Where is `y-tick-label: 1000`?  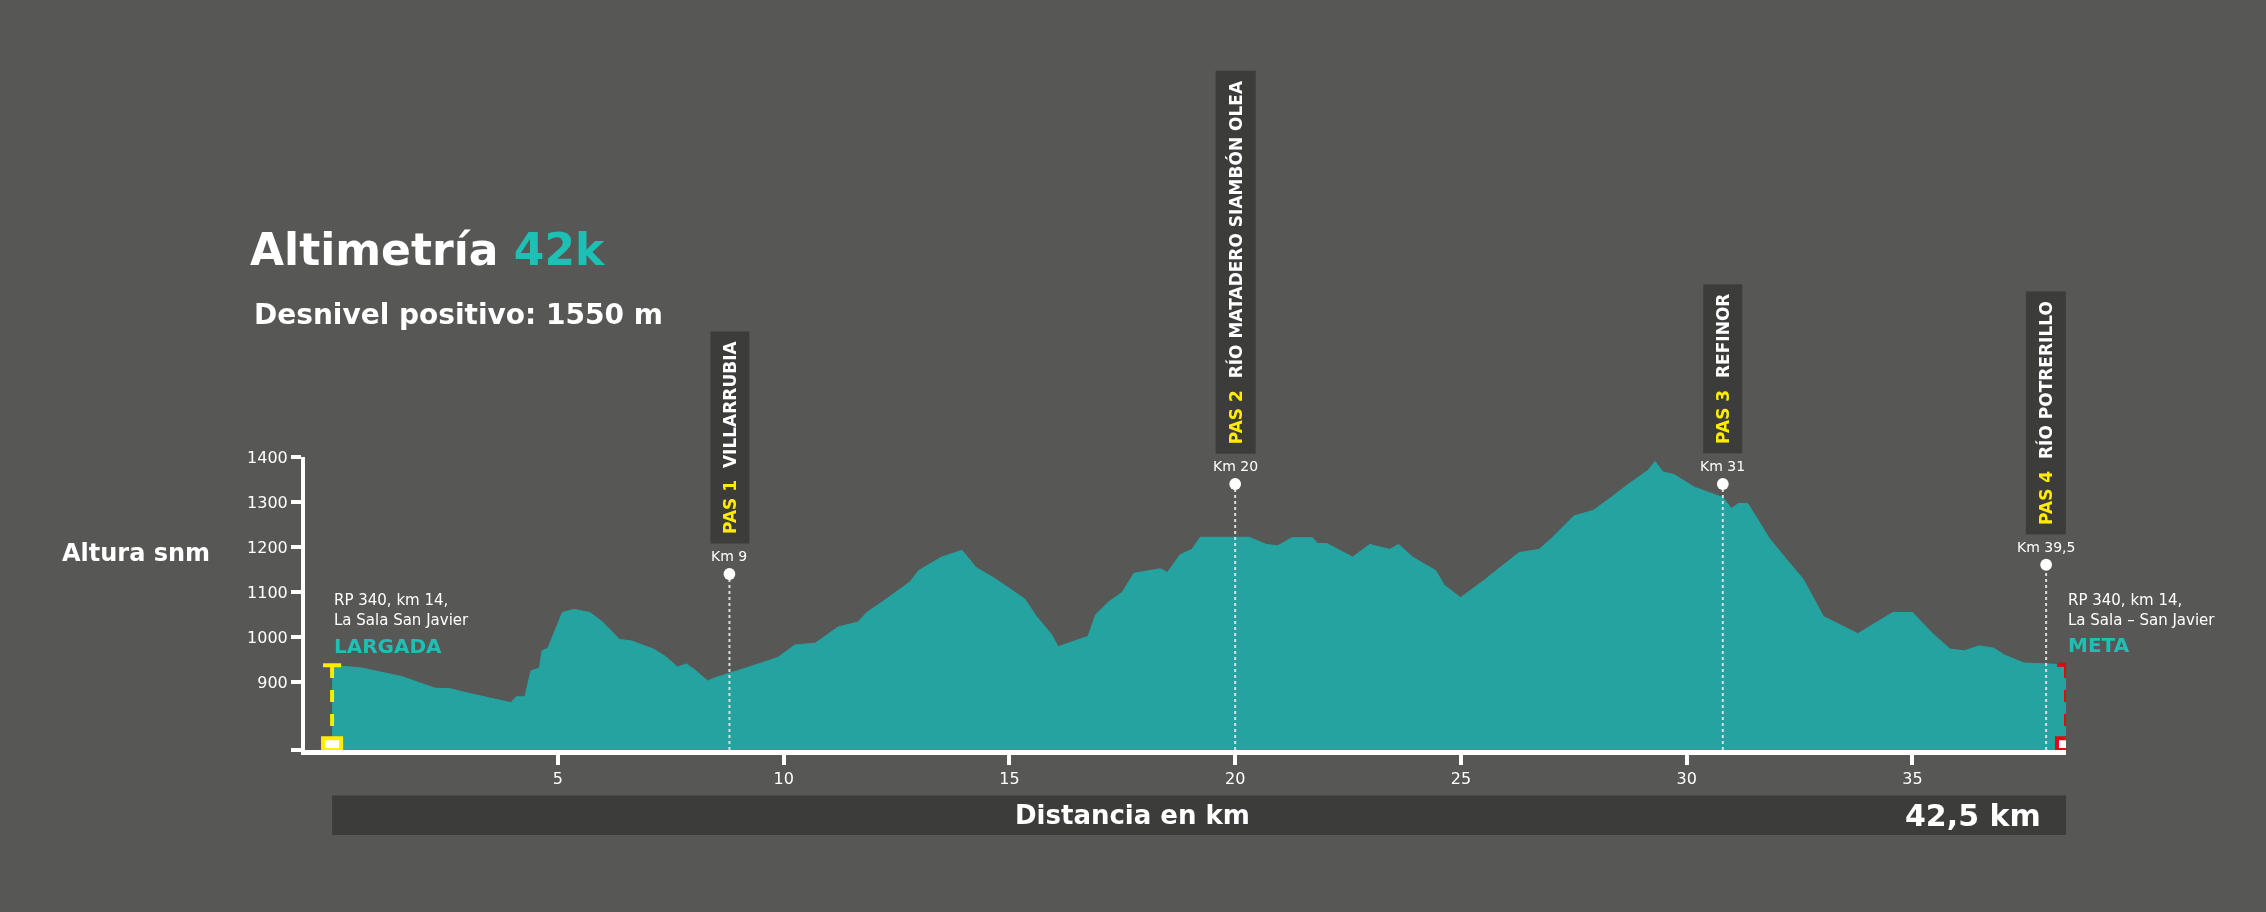 y-tick-label: 1000 is located at coordinates (267, 637).